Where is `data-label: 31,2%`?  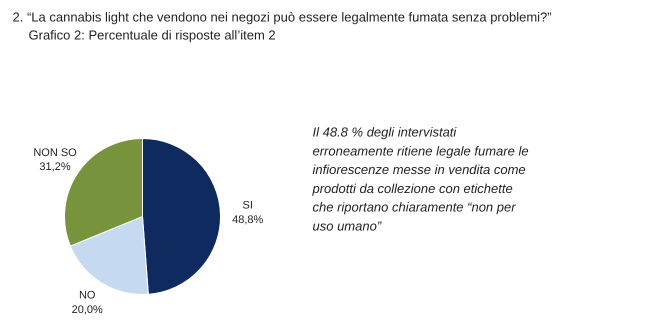 data-label: 31,2% is located at coordinates (55, 167).